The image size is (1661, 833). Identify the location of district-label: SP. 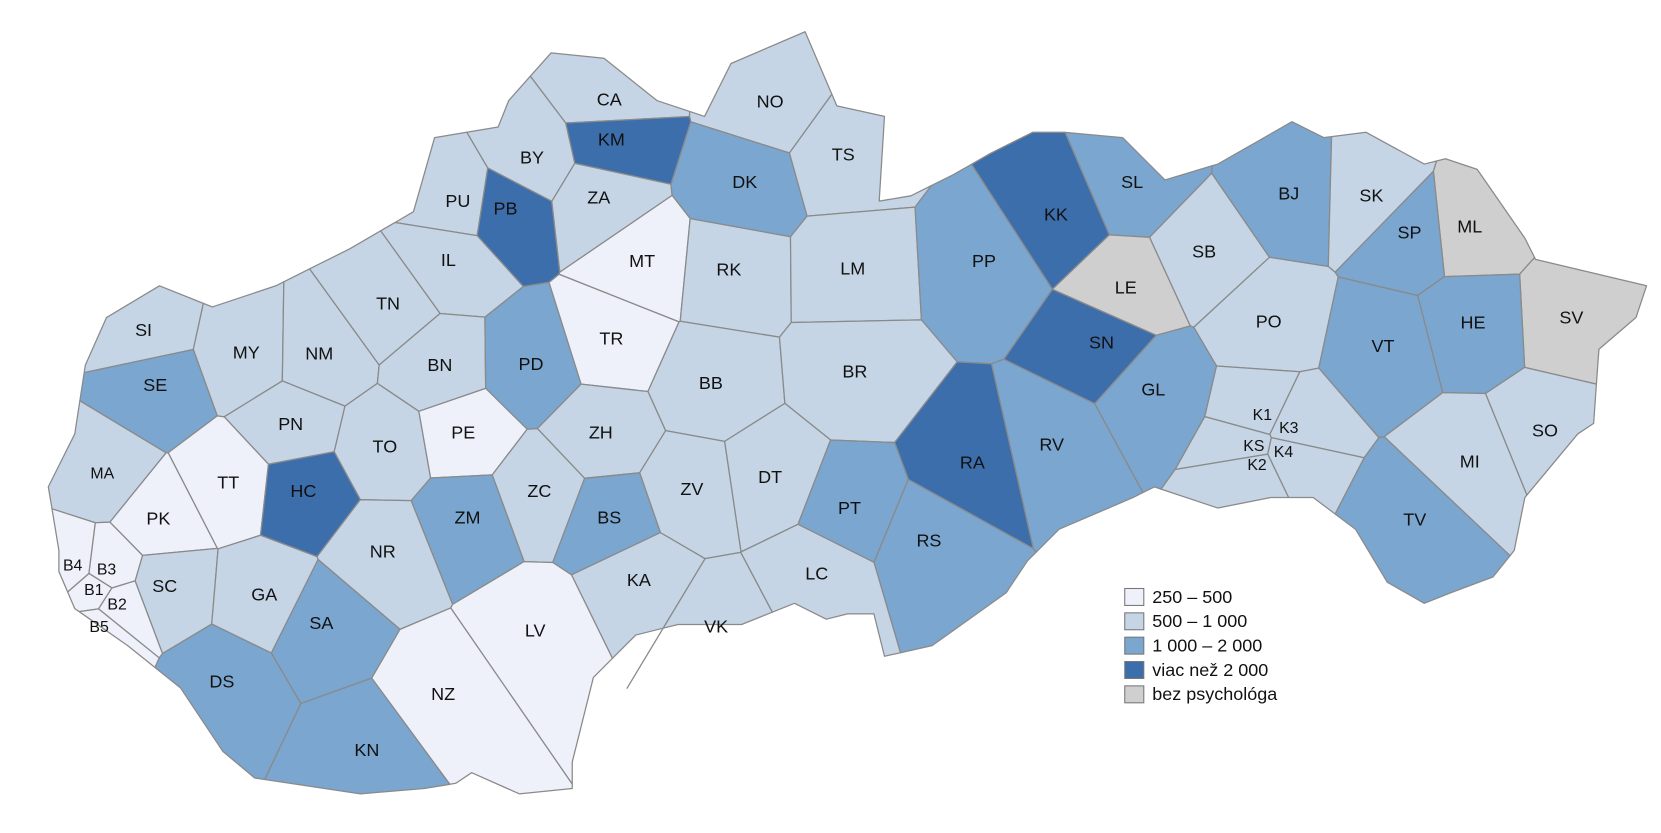
(1409, 233).